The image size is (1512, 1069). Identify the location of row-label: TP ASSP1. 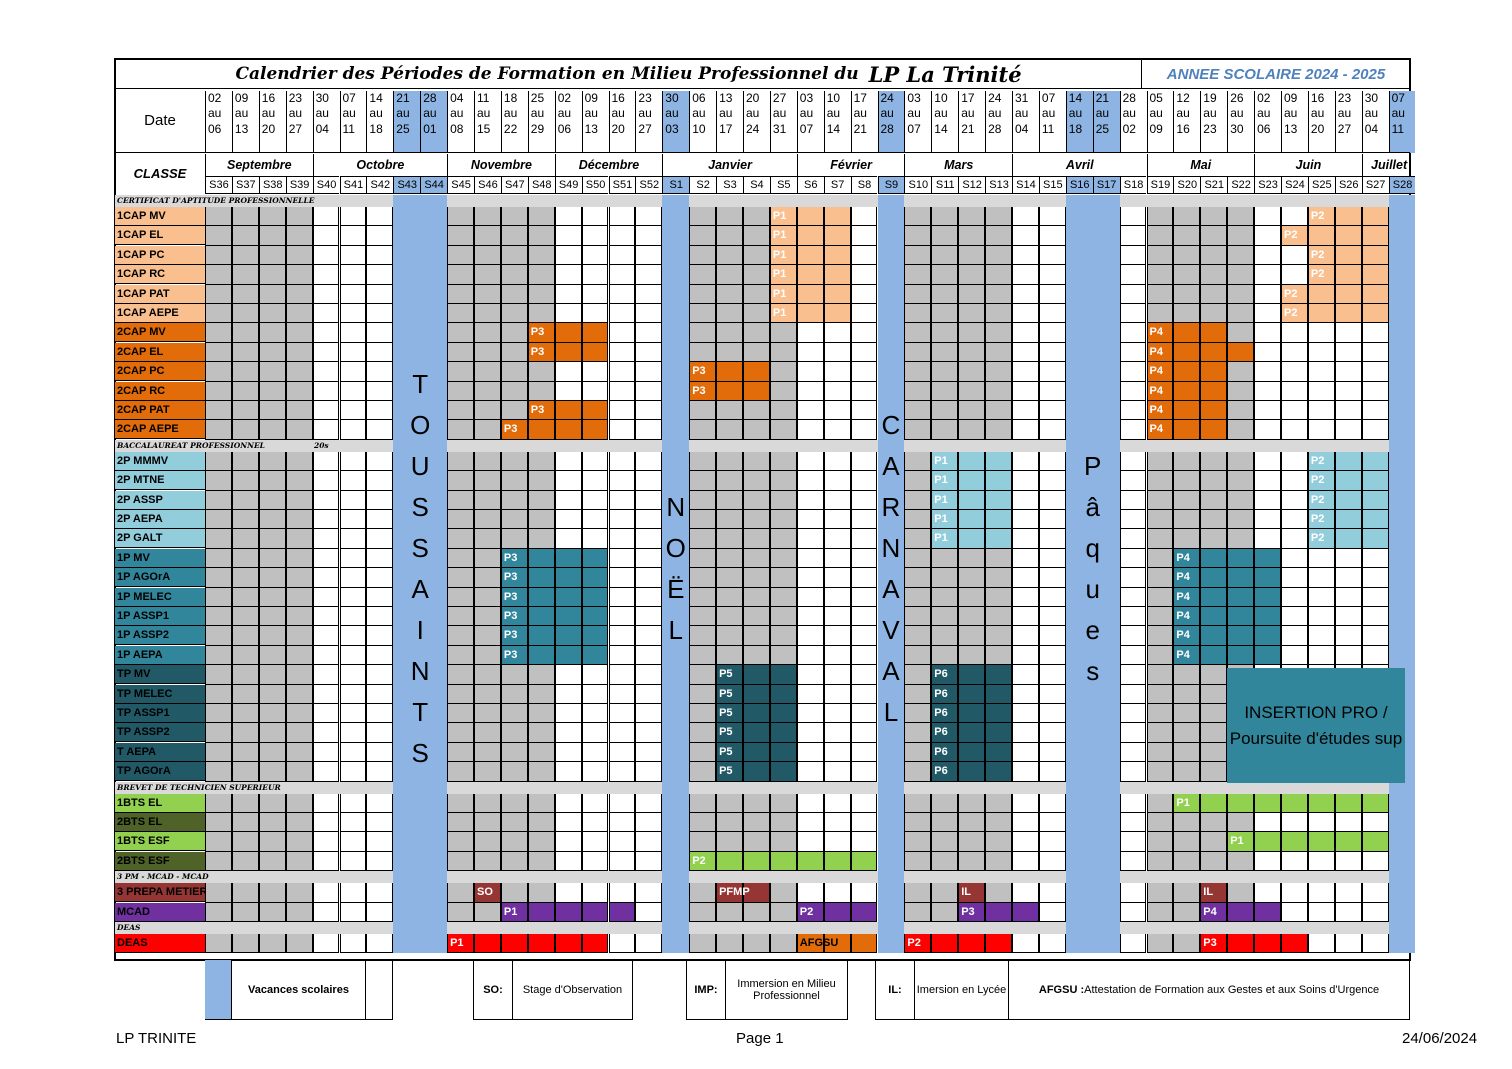
(160, 713).